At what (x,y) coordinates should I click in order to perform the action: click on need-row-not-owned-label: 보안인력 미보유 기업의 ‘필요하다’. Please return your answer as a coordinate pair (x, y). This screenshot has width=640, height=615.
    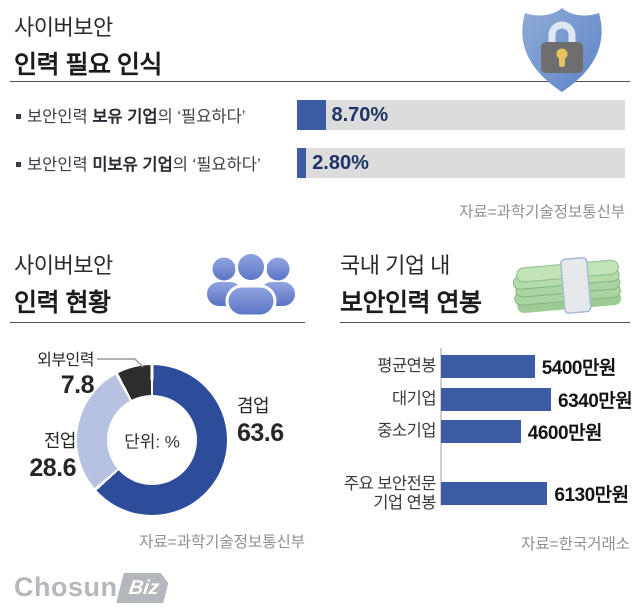
    Looking at the image, I should click on (153, 163).